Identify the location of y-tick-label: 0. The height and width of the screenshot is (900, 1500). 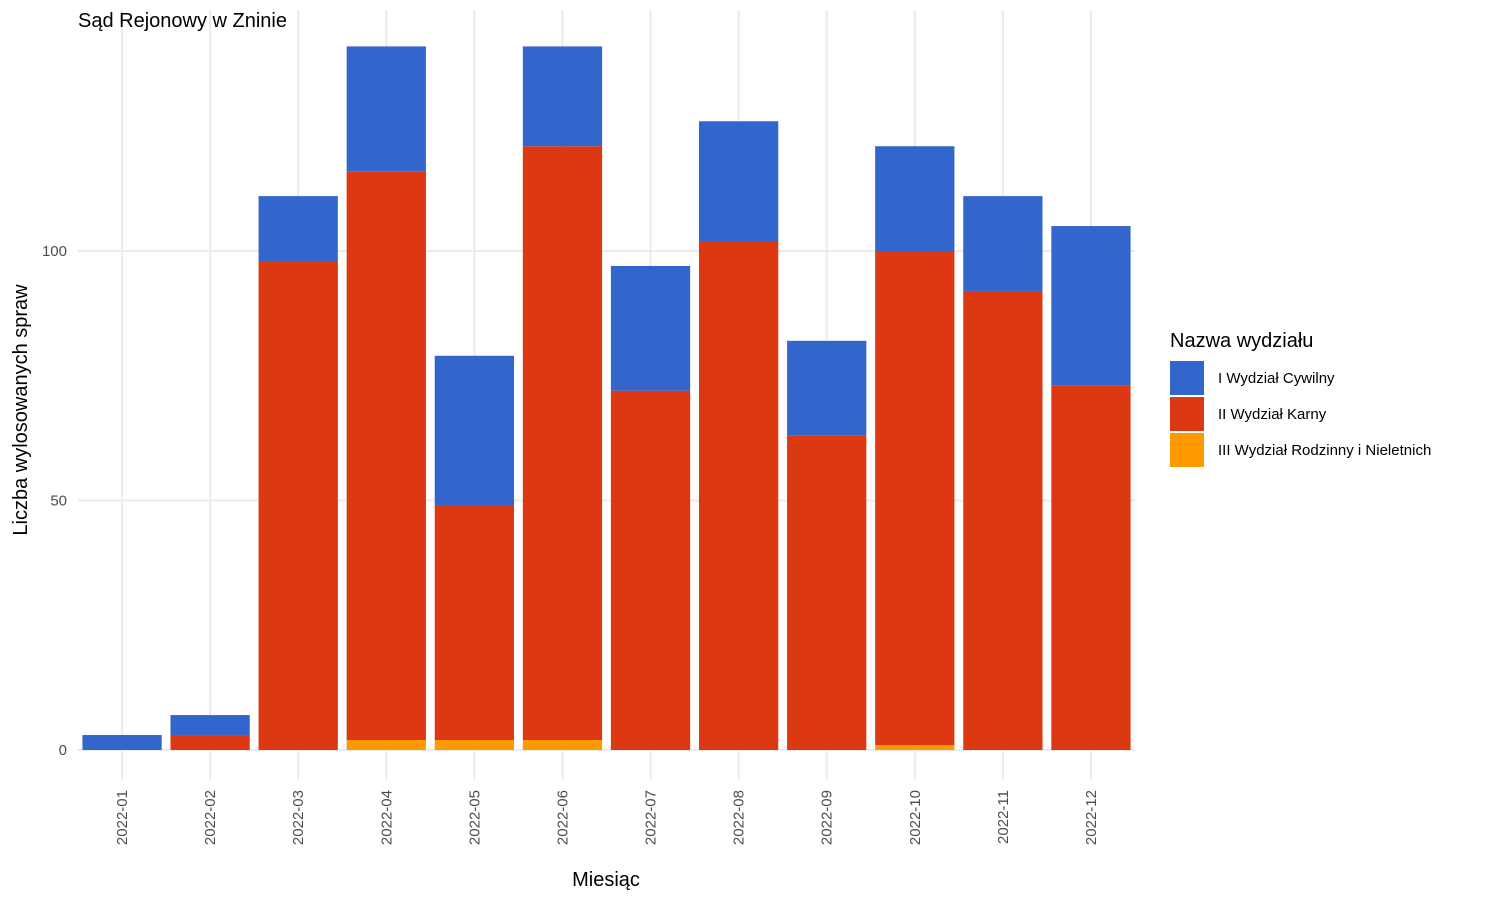
(63, 750).